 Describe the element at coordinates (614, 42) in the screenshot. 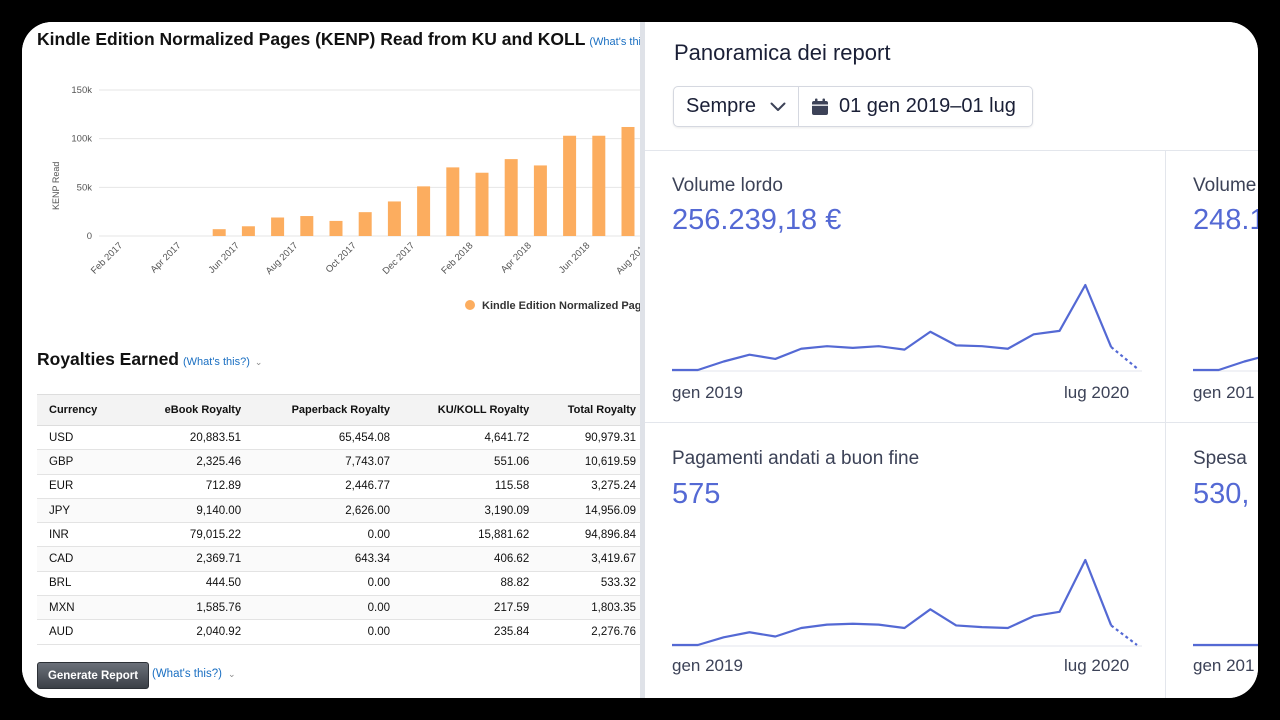

I see `kenp-whats-this-link: (What's this?)` at that location.